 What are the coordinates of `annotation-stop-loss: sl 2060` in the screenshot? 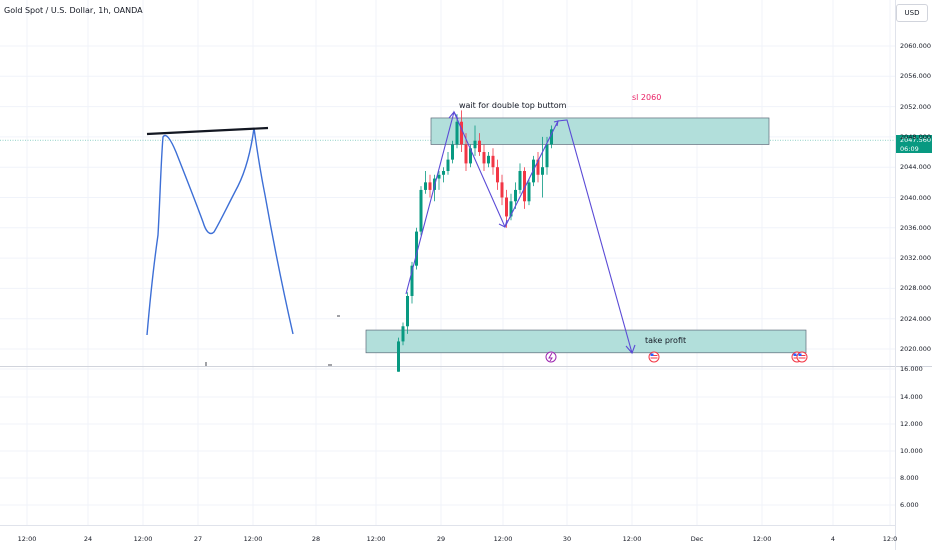 It's located at (647, 97).